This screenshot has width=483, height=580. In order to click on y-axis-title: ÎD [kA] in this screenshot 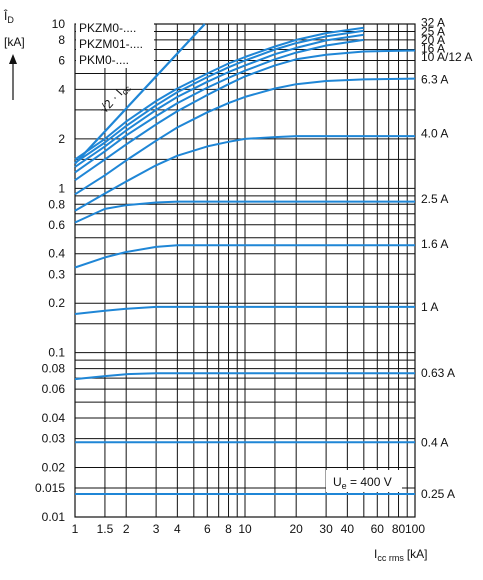, I will do `click(14, 54)`.